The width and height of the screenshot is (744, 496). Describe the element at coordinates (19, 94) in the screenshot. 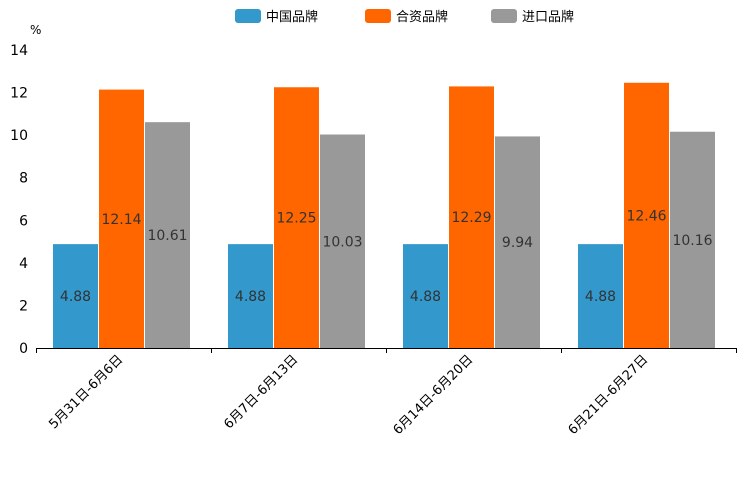

I see `y-tick-label: 12` at that location.